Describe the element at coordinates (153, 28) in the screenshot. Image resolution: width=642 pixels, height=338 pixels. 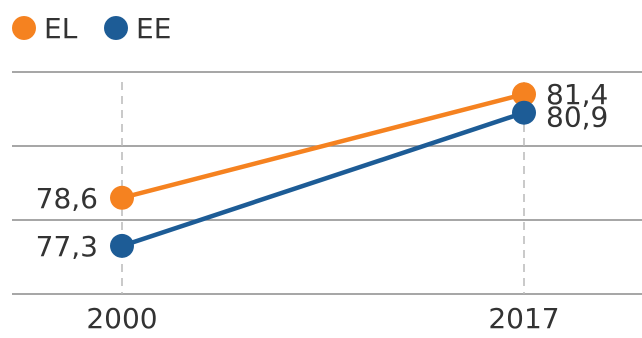
I see `legend-label-ee: EE` at that location.